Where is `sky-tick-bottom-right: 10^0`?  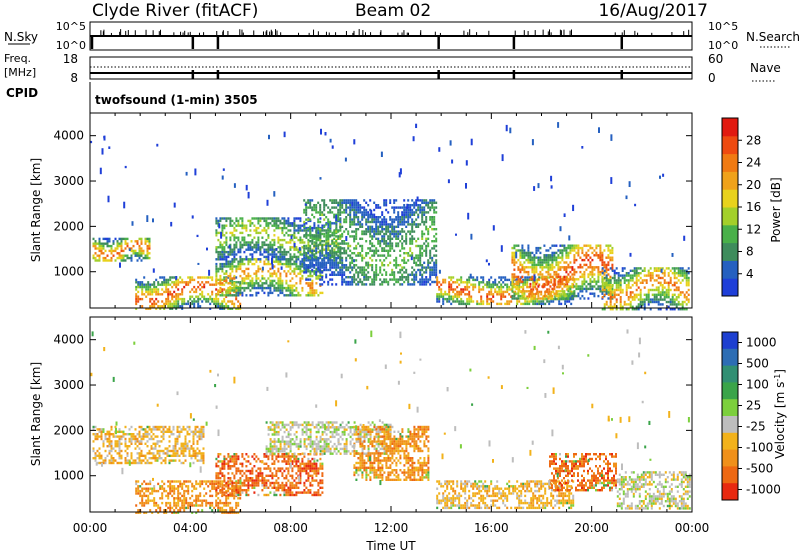 sky-tick-bottom-right: 10^0 is located at coordinates (723, 45).